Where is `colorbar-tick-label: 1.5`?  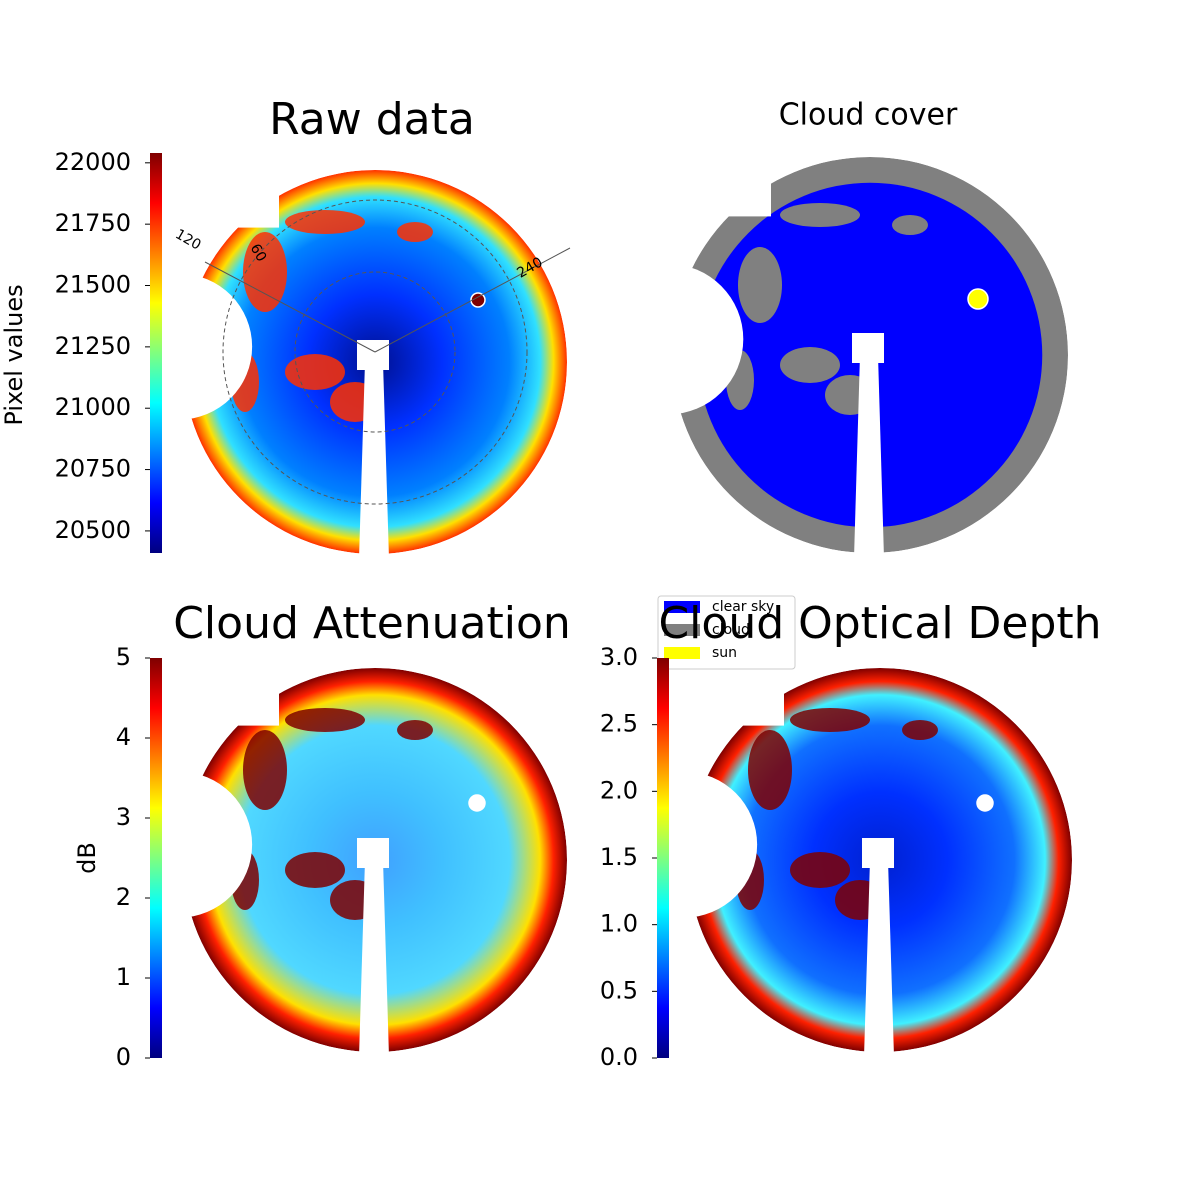
colorbar-tick-label: 1.5 is located at coordinates (619, 857).